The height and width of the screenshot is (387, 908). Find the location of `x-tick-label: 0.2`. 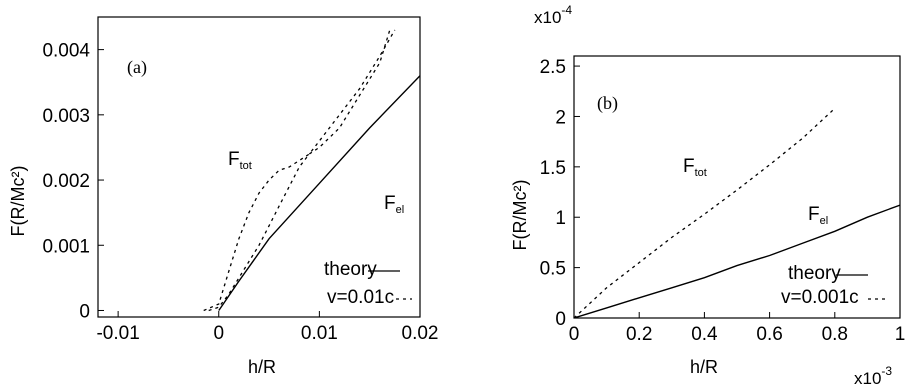

x-tick-label: 0.2 is located at coordinates (639, 334).